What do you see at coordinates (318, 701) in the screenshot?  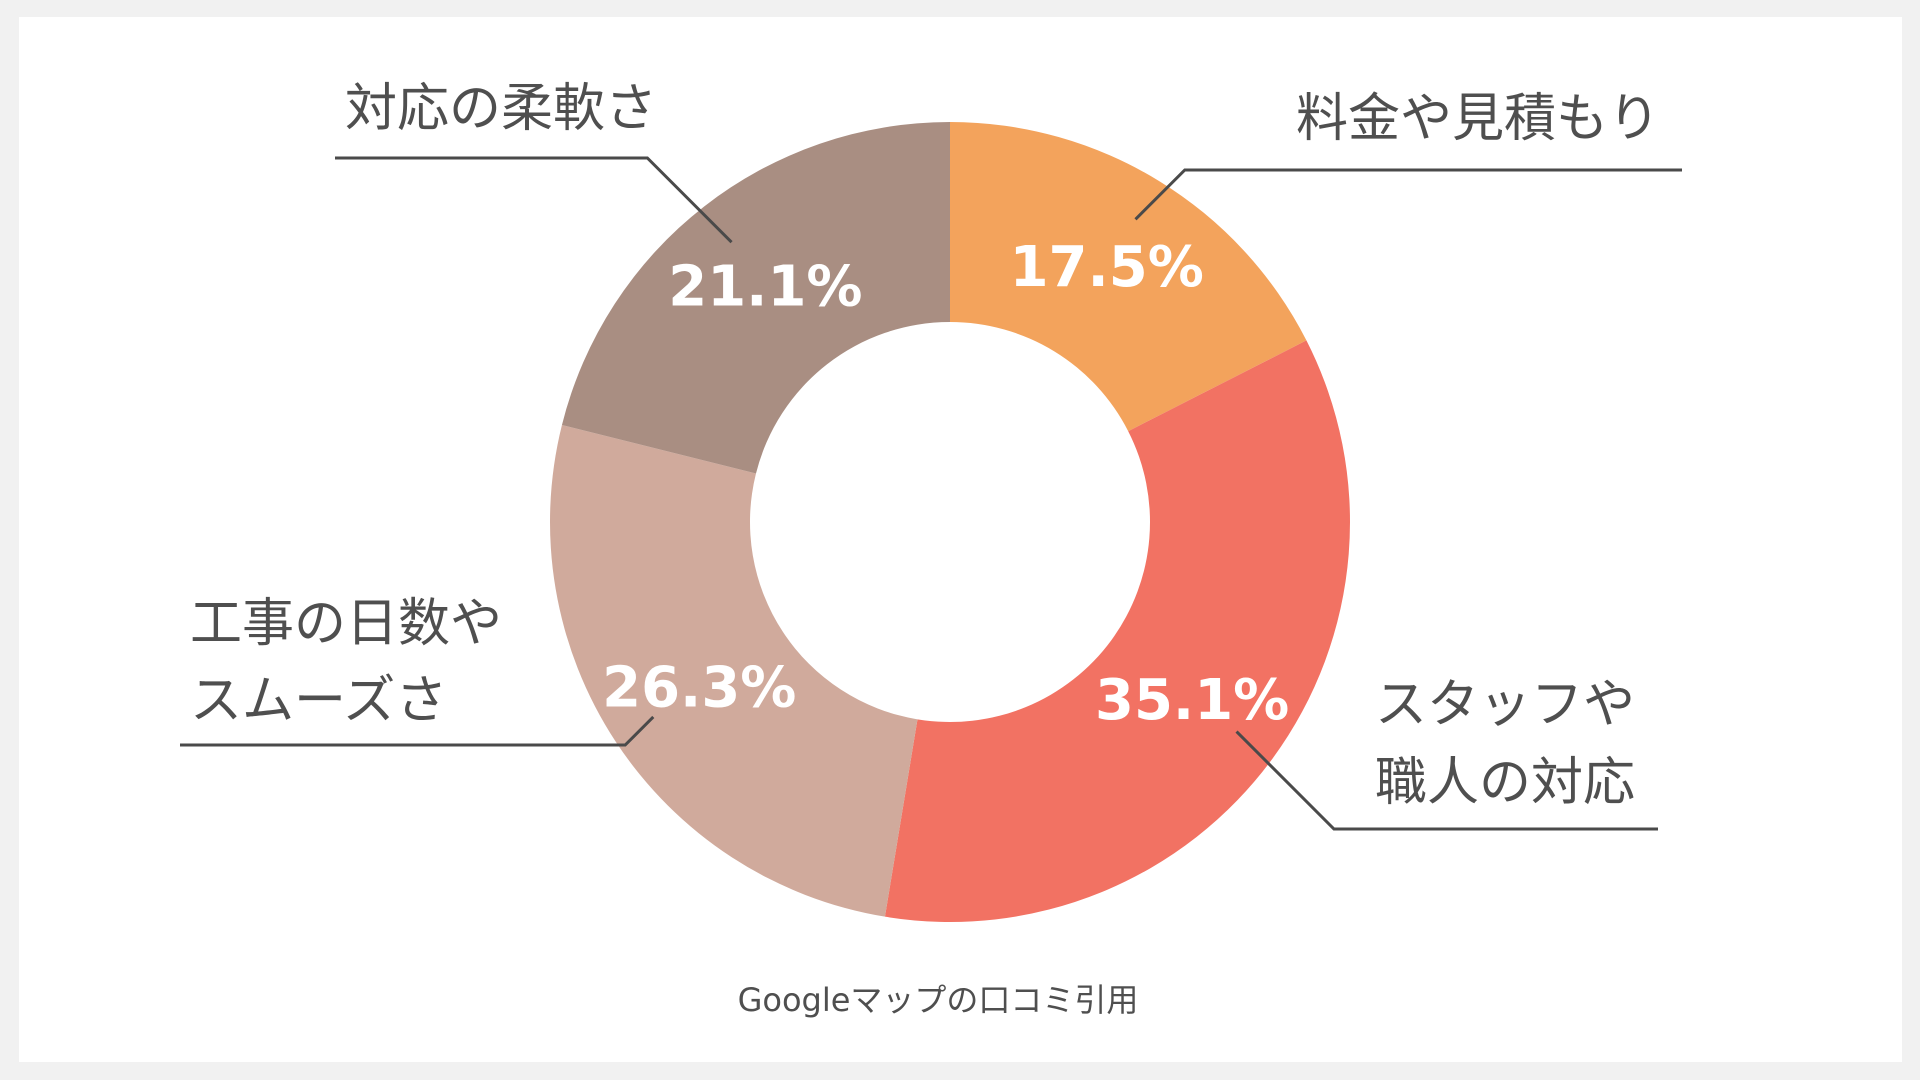 I see `category-label-3-line-2: スムーズさ` at bounding box center [318, 701].